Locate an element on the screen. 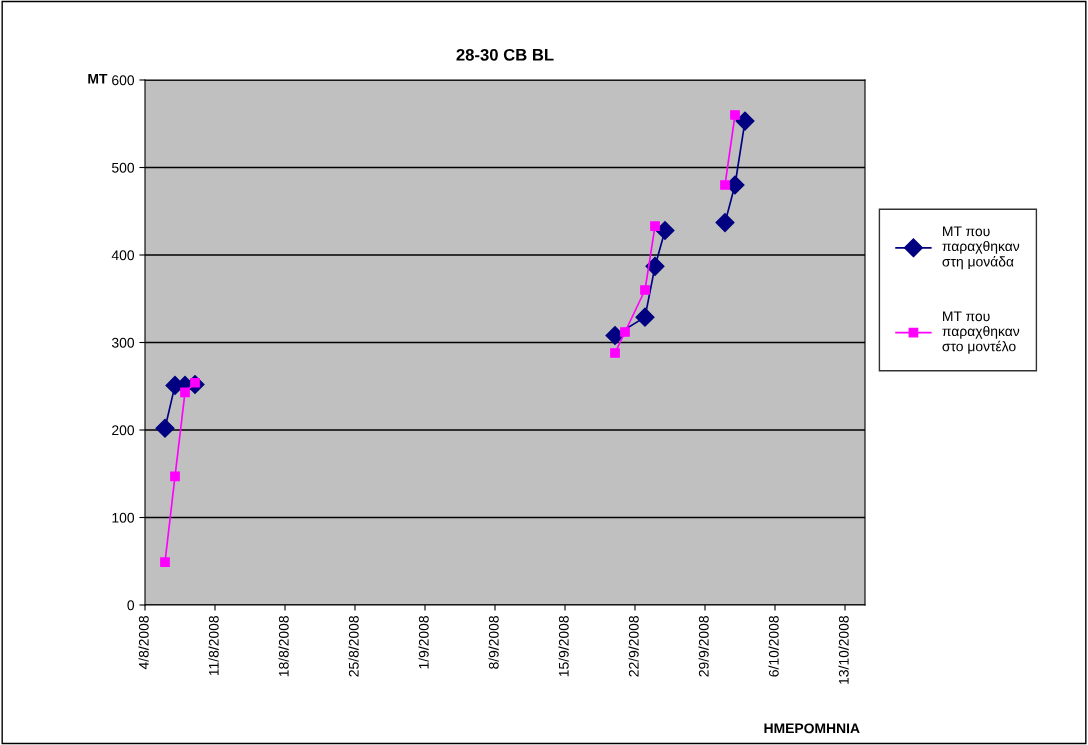 The image size is (1088, 745). x-tick-label: 22/9/2008 is located at coordinates (633, 646).